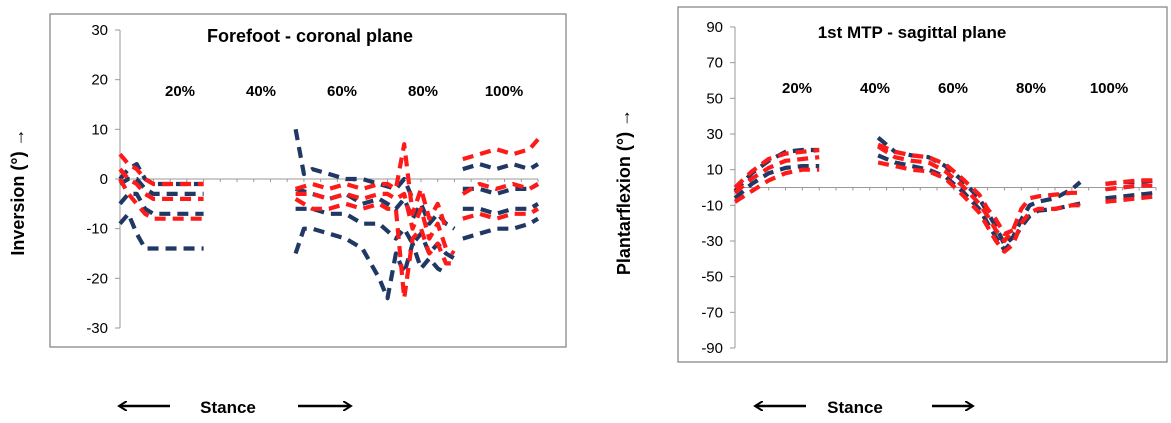 The width and height of the screenshot is (1171, 423). I want to click on phase-labels-2: 20% 40% 60% 80% 100%, so click(955, 88).